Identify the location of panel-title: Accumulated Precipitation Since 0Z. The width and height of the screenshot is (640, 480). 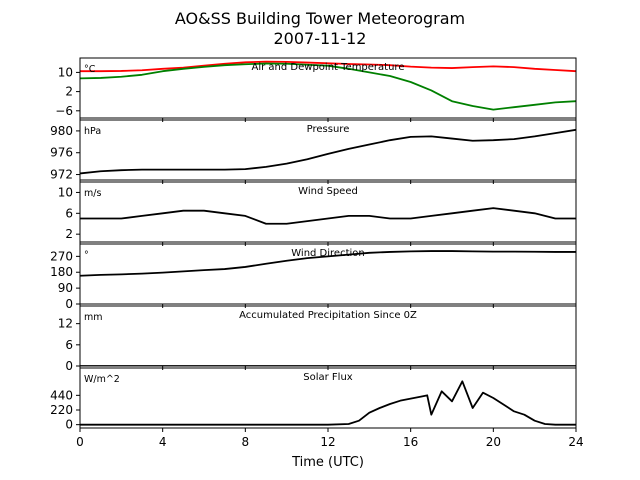
(328, 315).